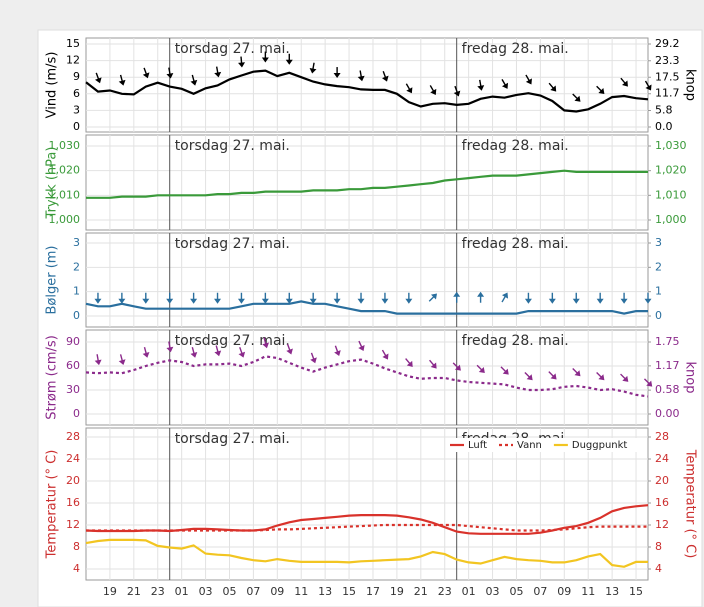 The width and height of the screenshot is (704, 607). I want to click on x-tick-label: 21, so click(421, 591).